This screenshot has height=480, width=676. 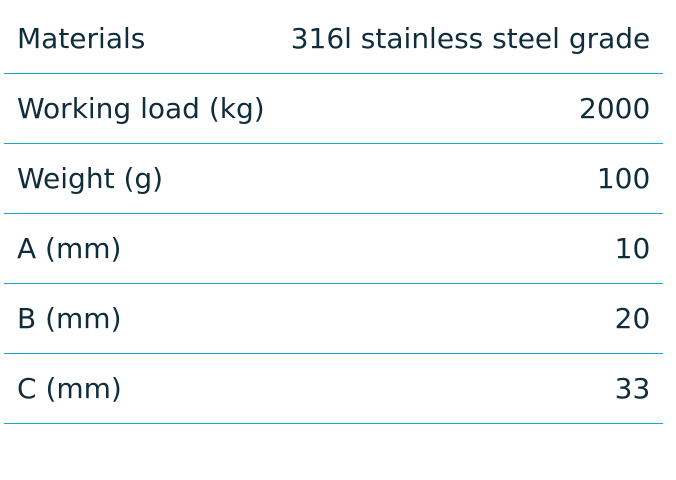 I want to click on spec-value: 100, so click(x=470, y=178).